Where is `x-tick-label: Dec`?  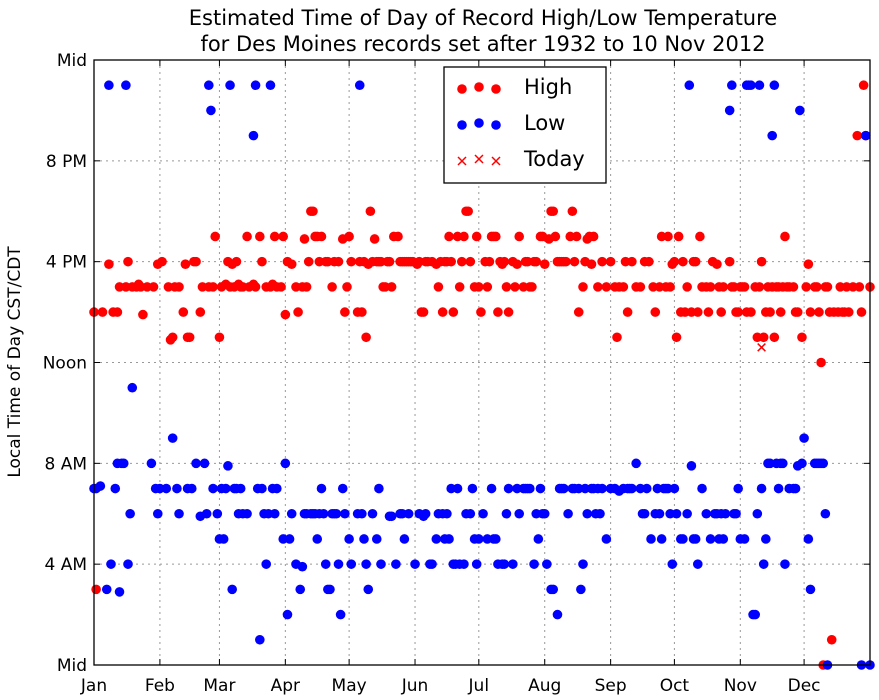 x-tick-label: Dec is located at coordinates (804, 686).